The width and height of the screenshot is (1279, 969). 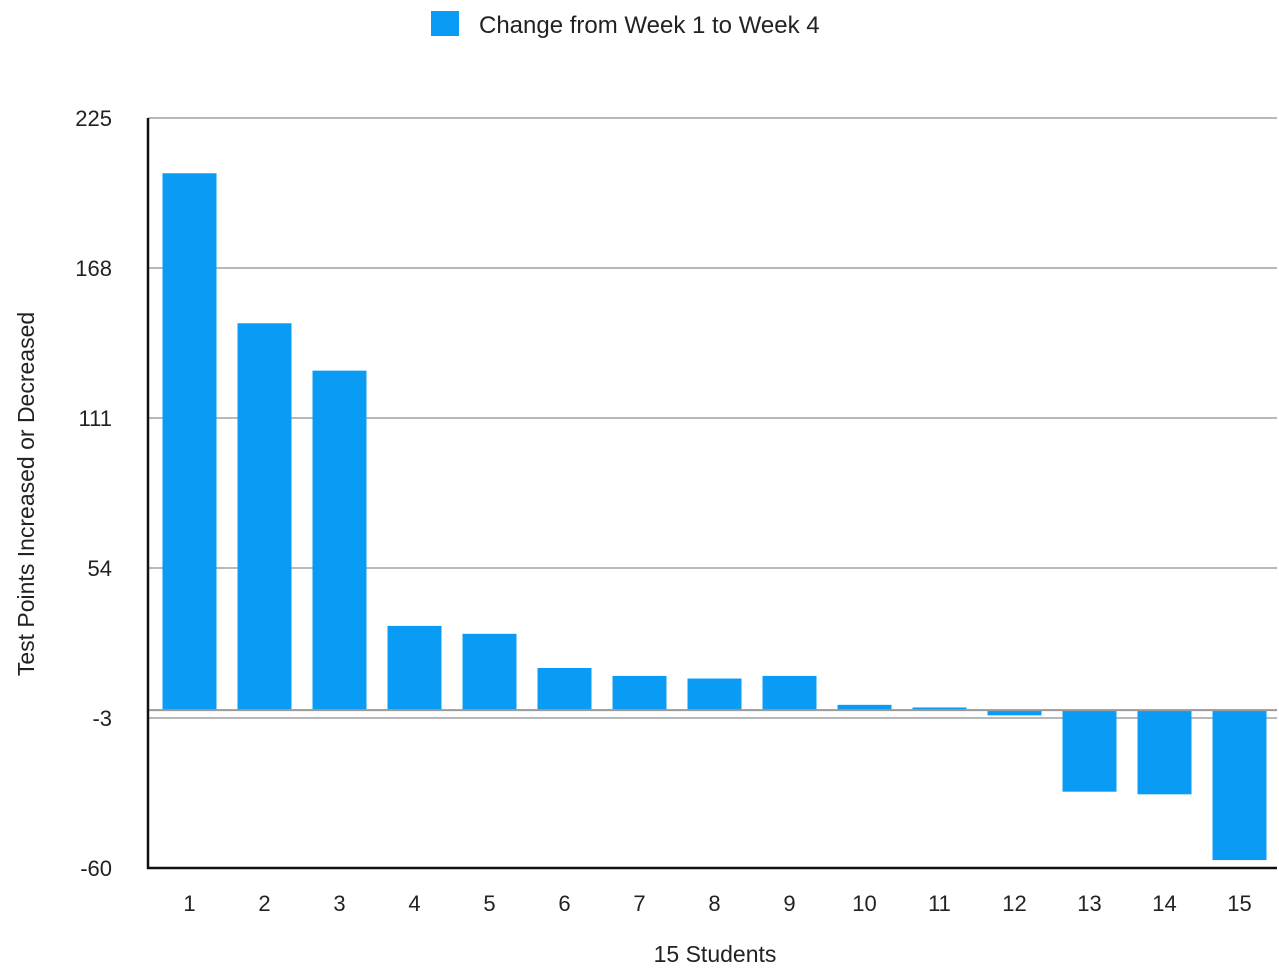 I want to click on y-tick-label: -3, so click(x=102, y=718).